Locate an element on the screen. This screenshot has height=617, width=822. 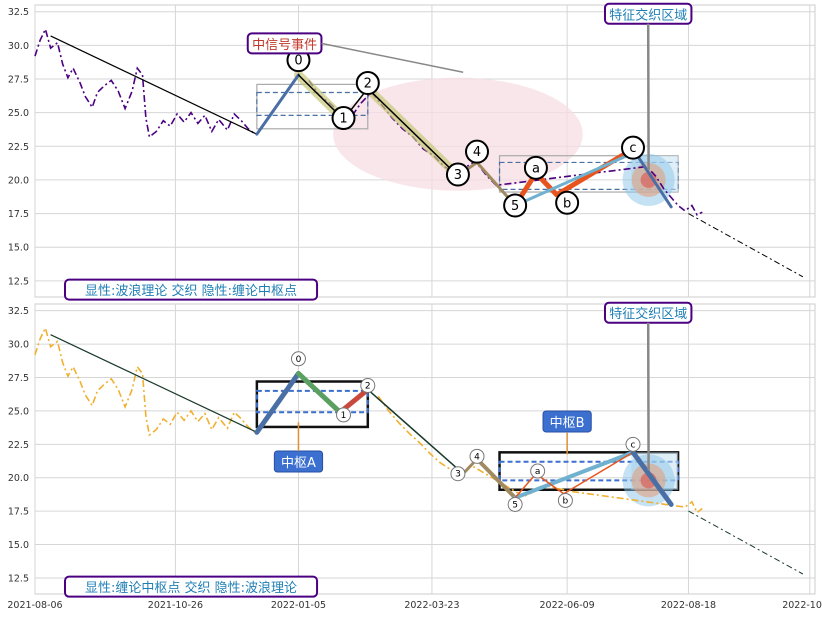
annotation-text: 显性:缠论中枢点 交织 隐性:波浪理论 is located at coordinates (191, 588).